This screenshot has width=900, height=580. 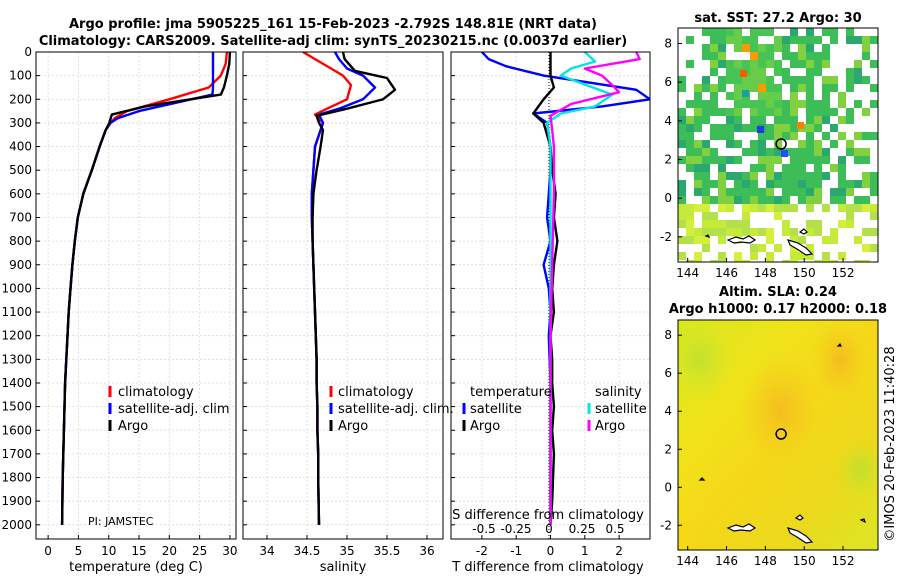 I want to click on sla-high-anomaly, so click(x=780, y=410).